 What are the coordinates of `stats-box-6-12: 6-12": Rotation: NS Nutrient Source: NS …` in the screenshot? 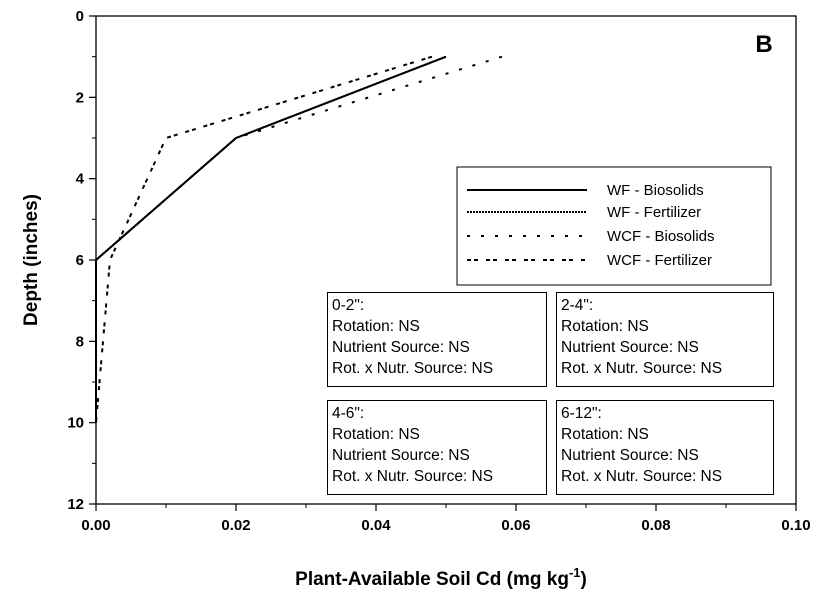 It's located at (665, 447).